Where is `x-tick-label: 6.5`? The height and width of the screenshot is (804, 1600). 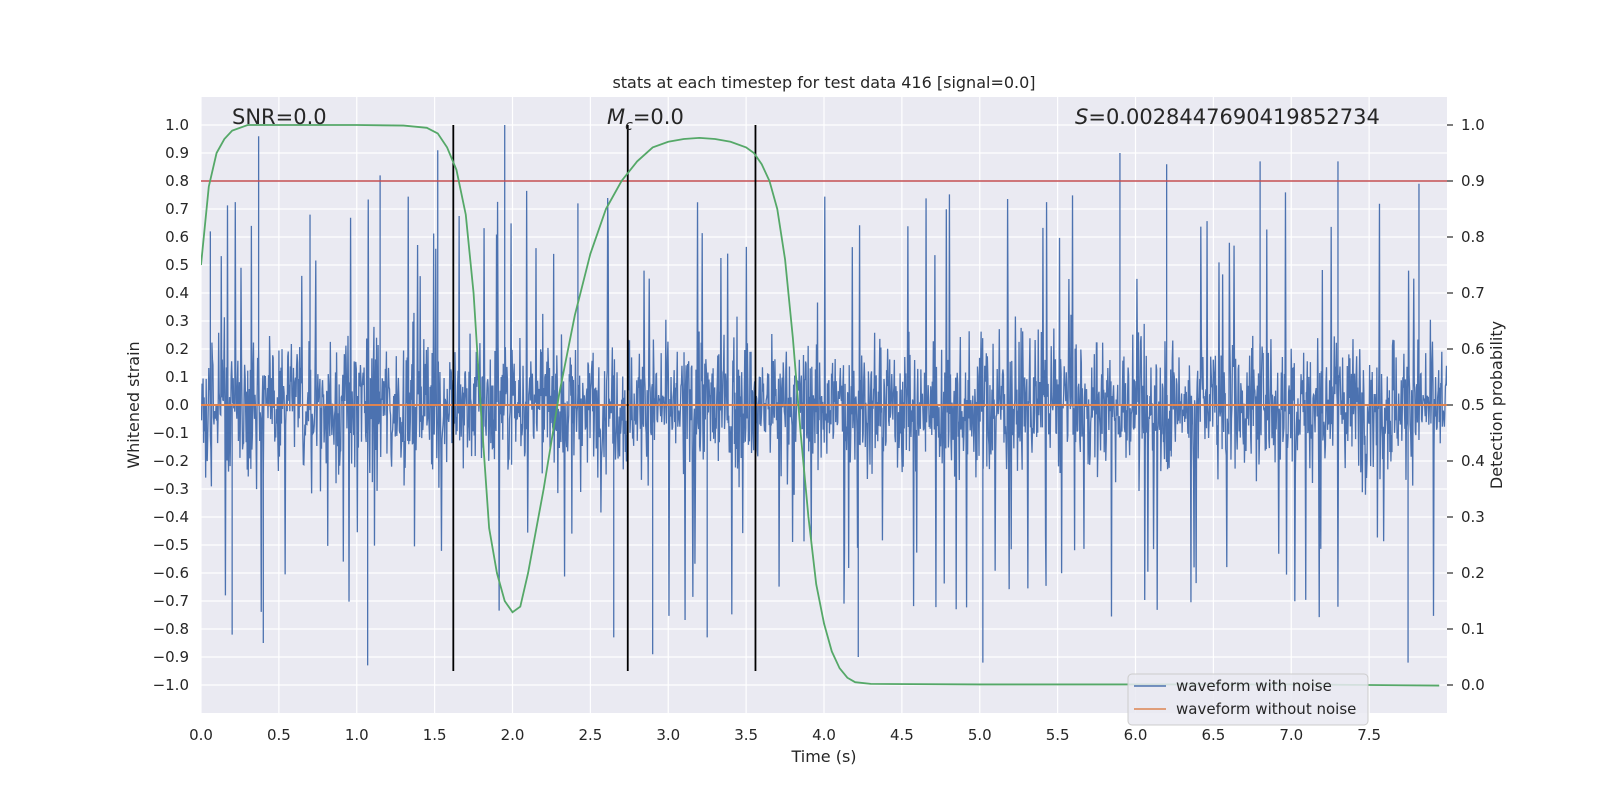 x-tick-label: 6.5 is located at coordinates (1213, 735).